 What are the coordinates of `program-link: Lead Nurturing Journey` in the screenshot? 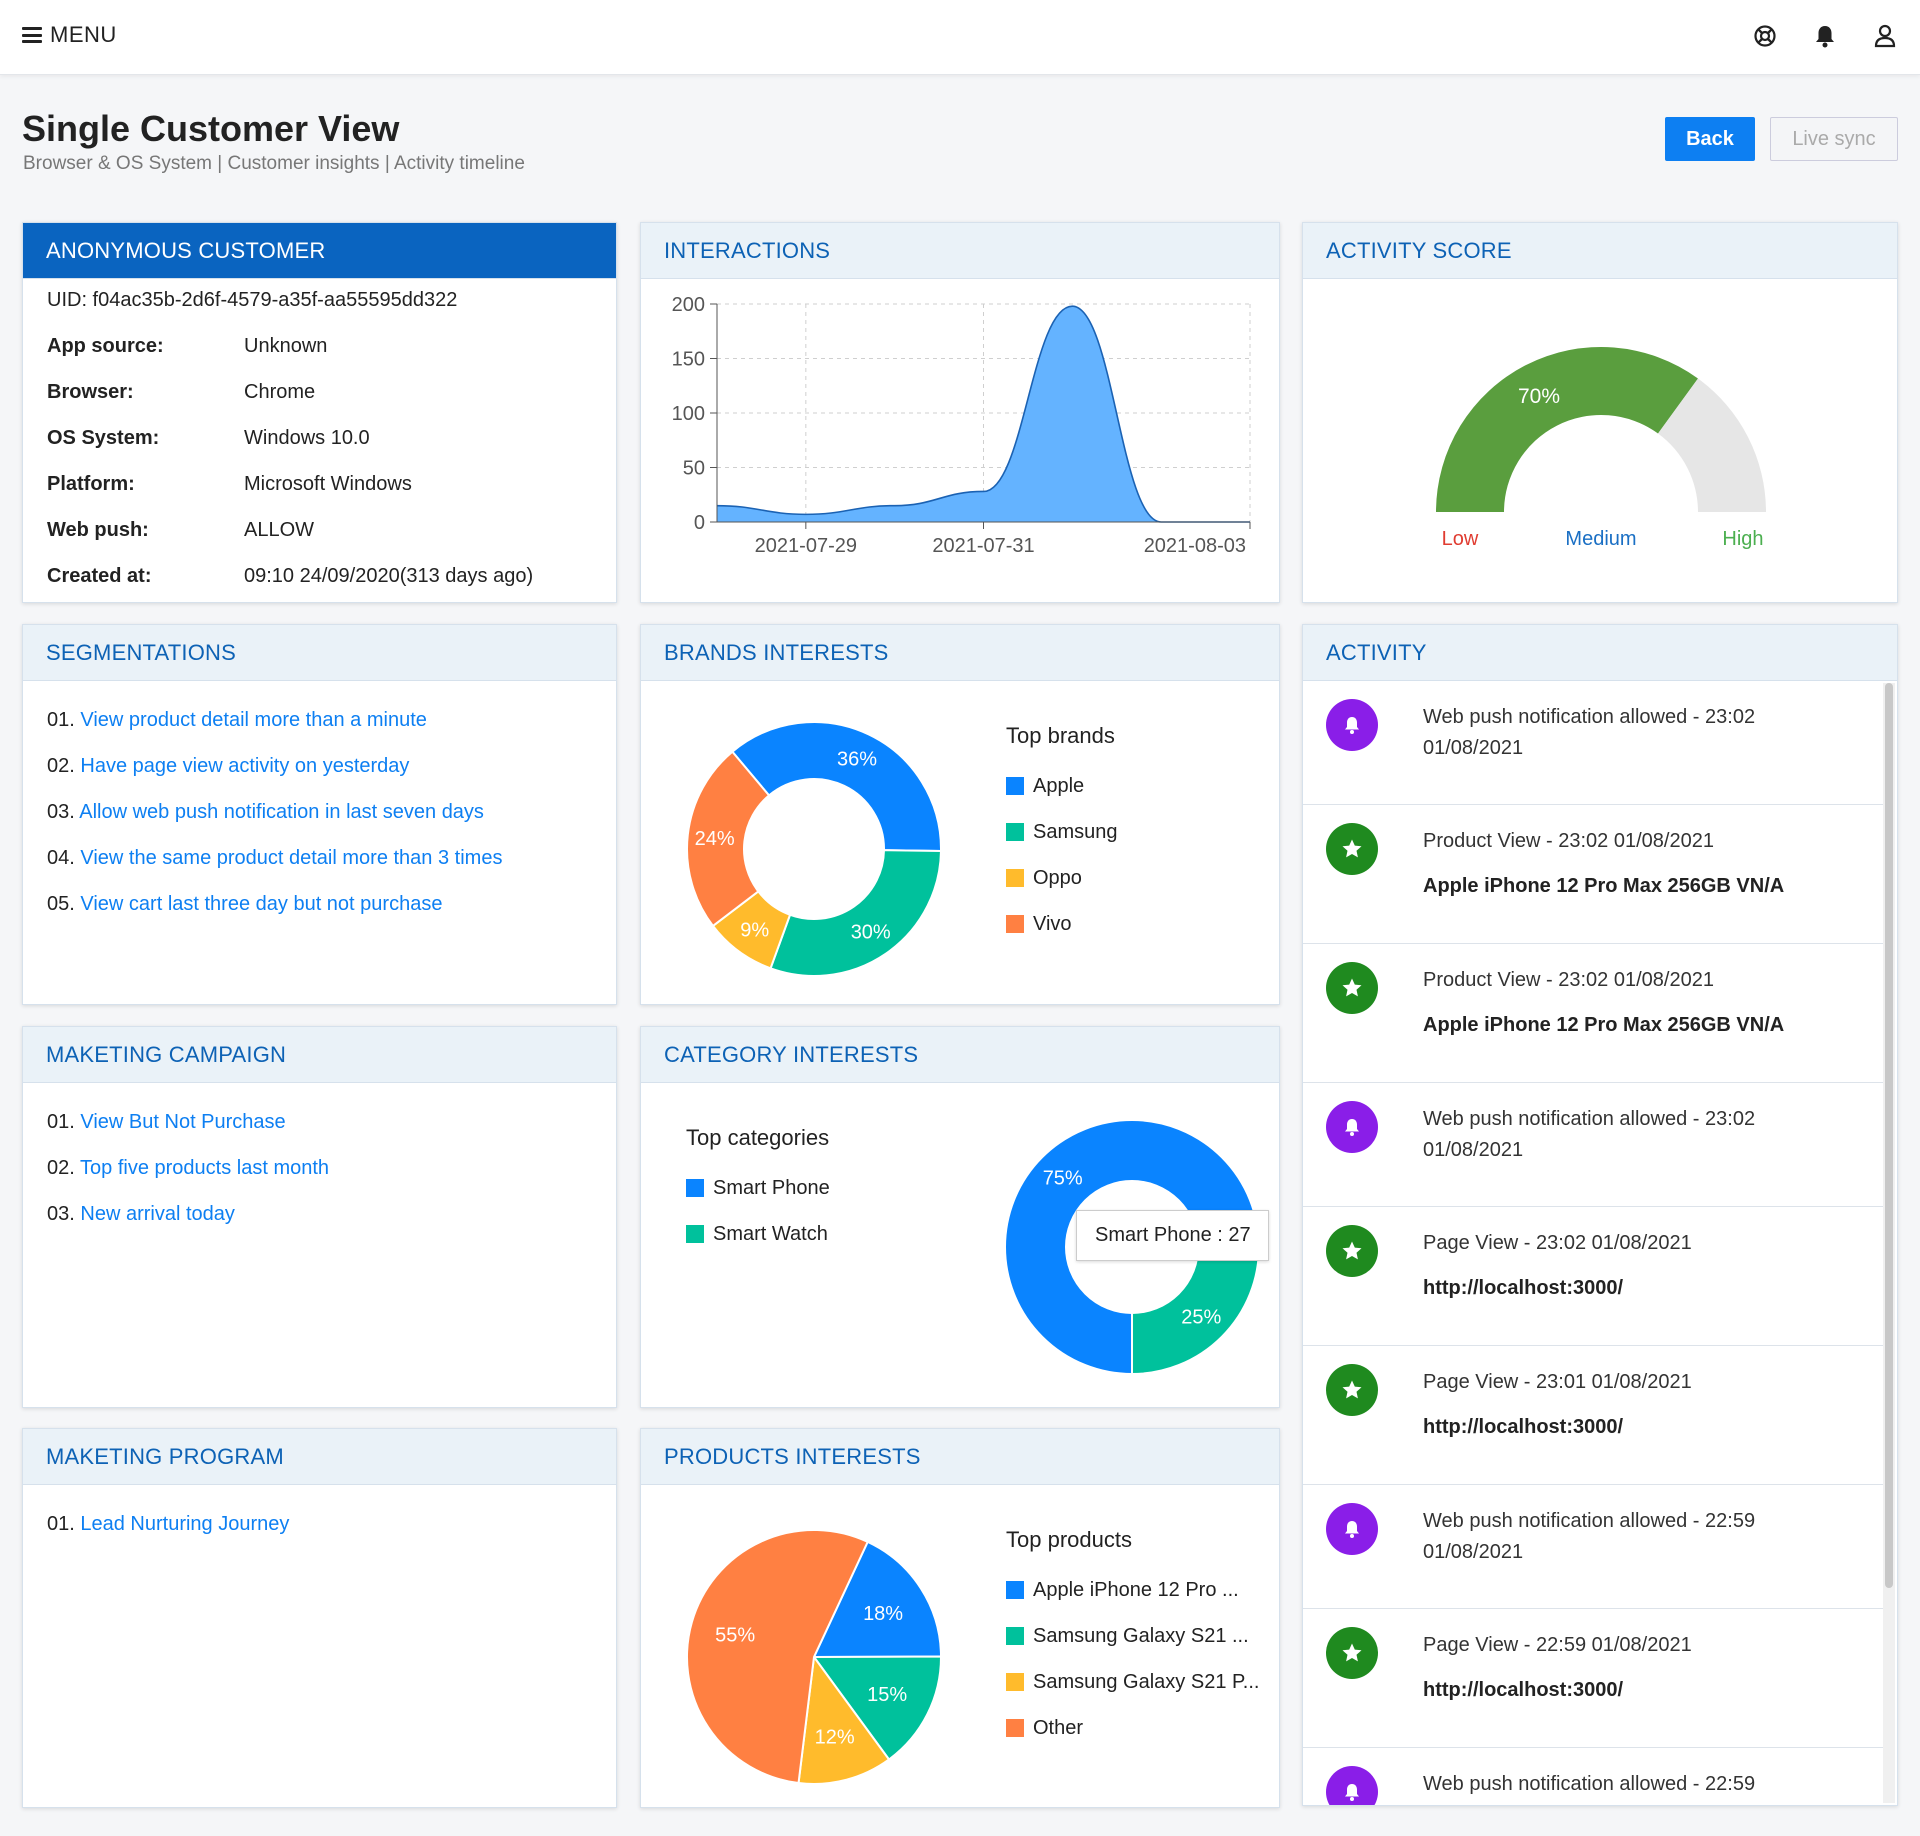 It's located at (185, 1524).